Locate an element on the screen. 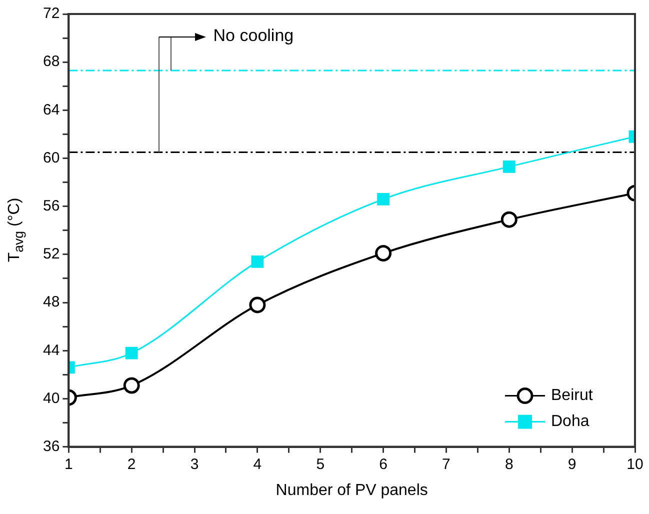 This screenshot has width=649, height=514. y-tick-label: 64 is located at coordinates (51, 109).